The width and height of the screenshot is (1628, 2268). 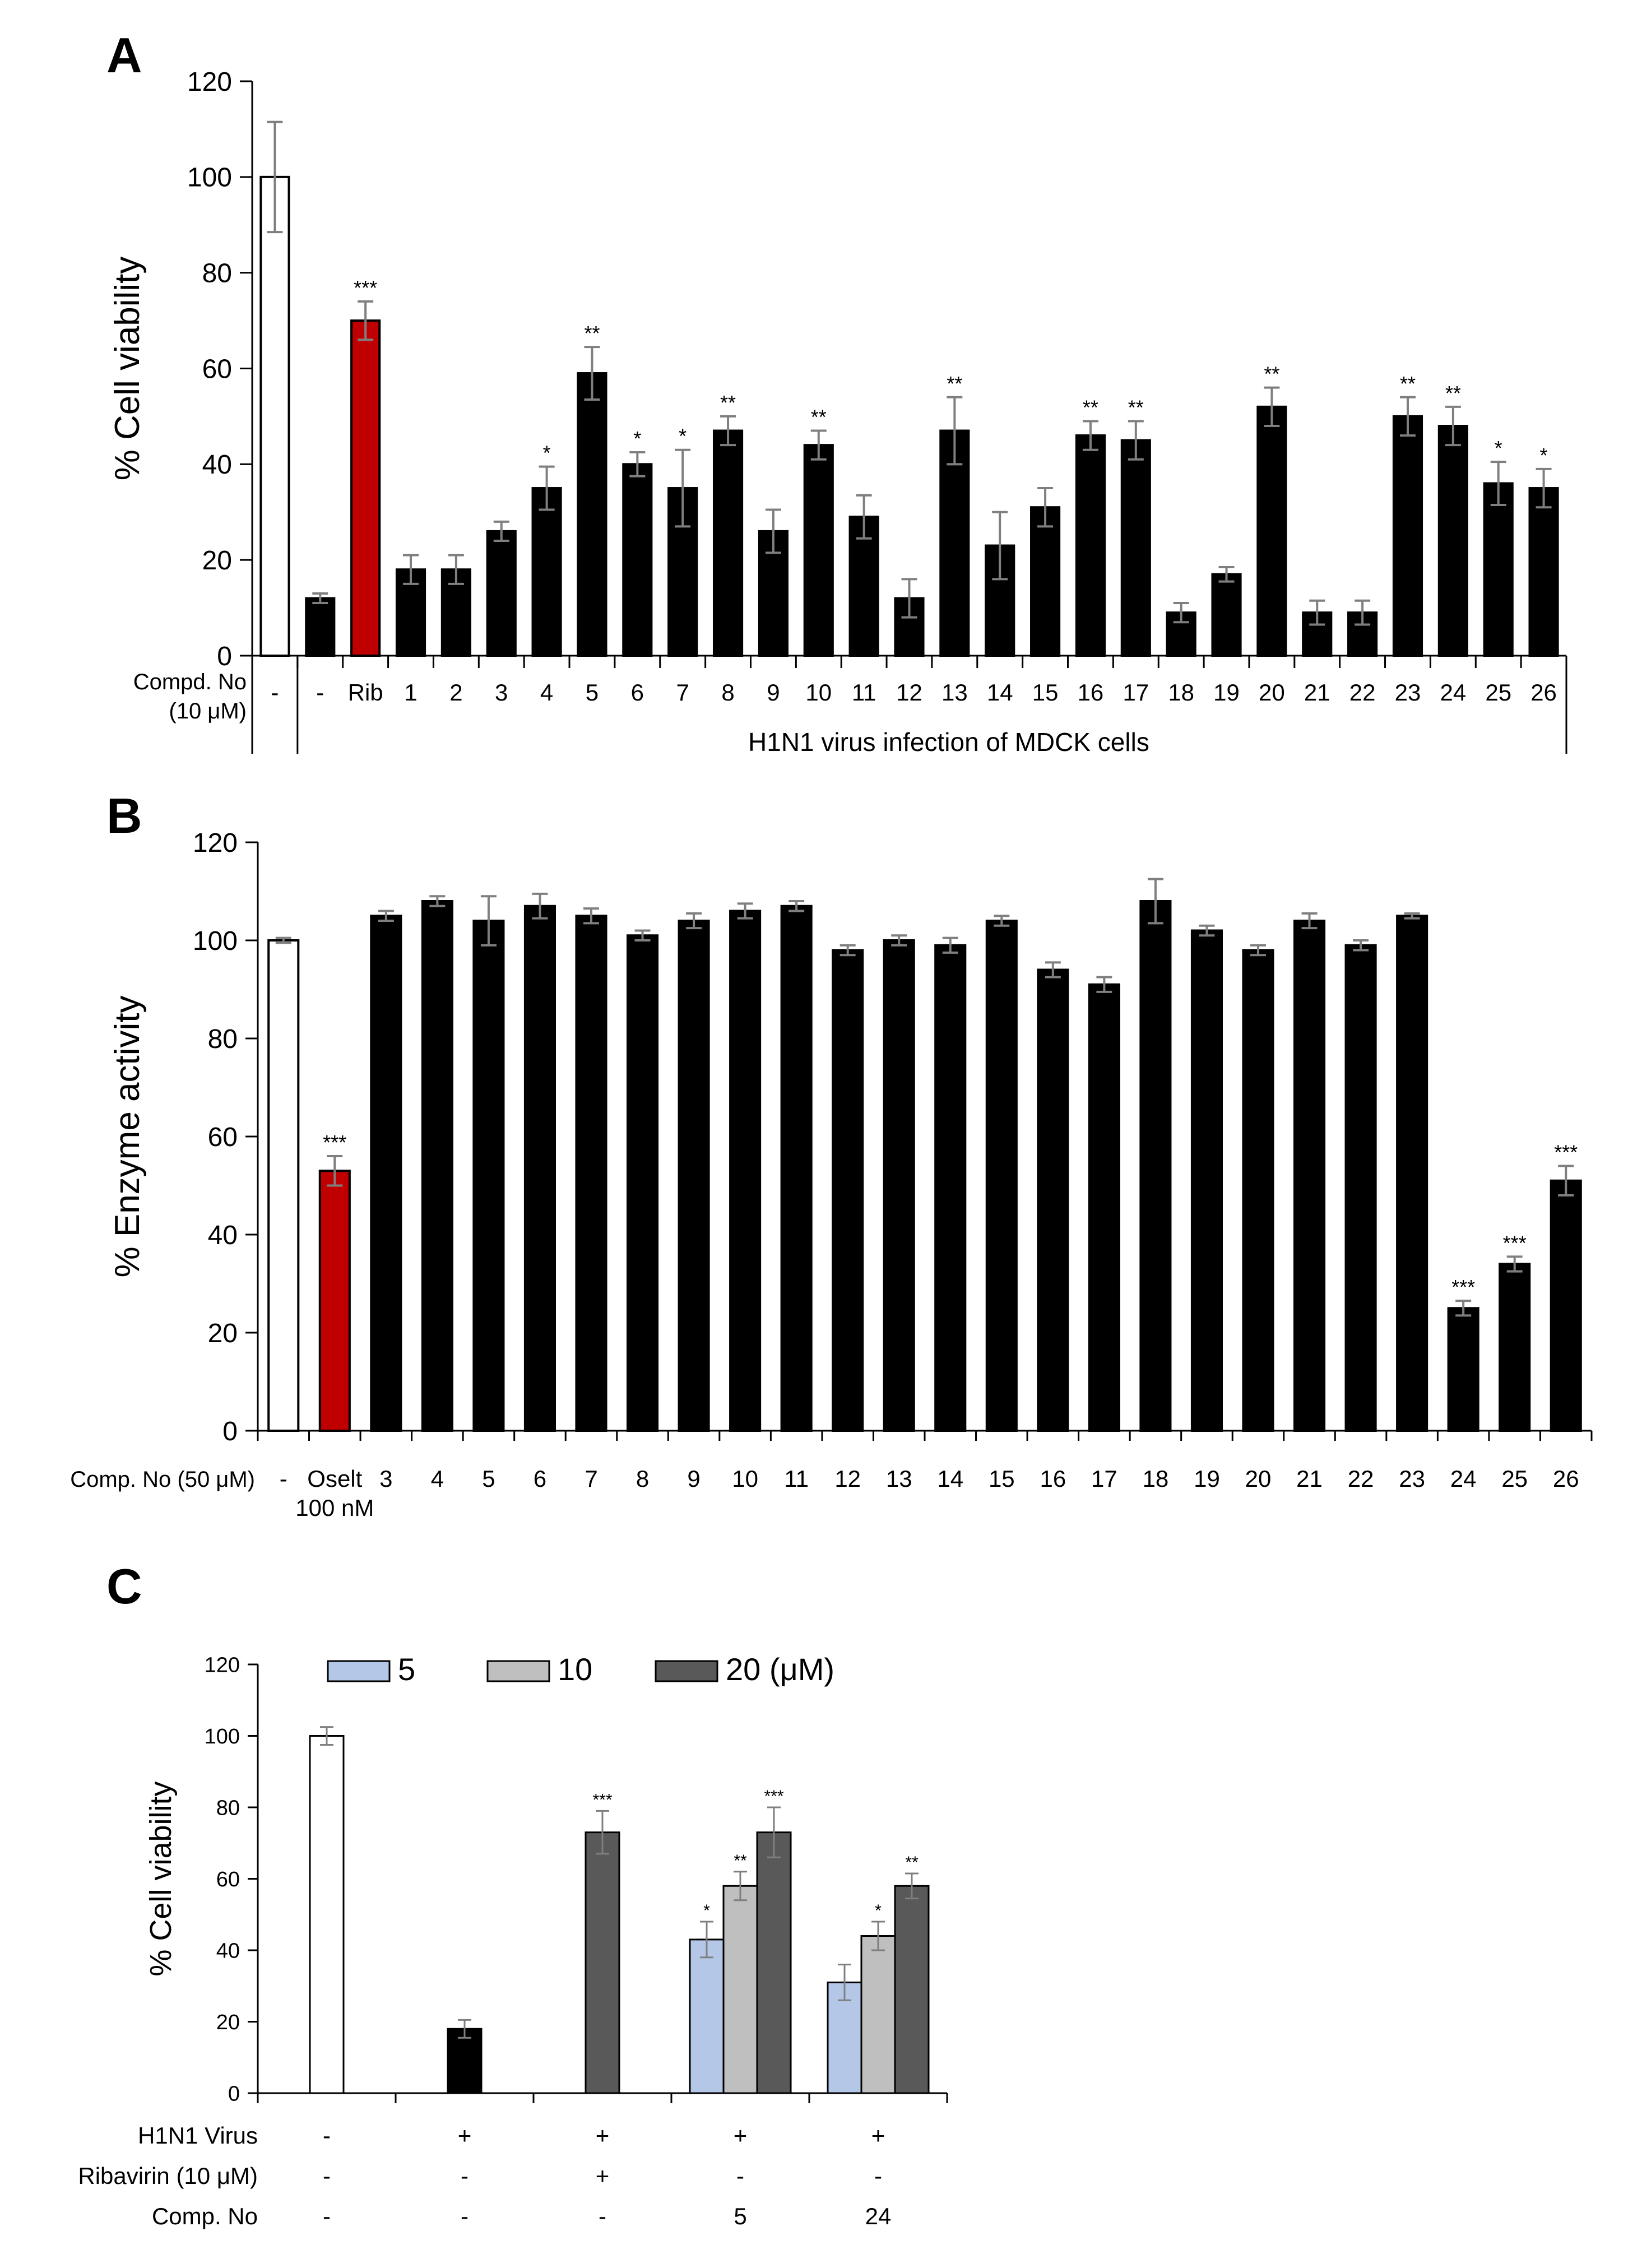 What do you see at coordinates (693, 1478) in the screenshot?
I see `x-tick-label: 9` at bounding box center [693, 1478].